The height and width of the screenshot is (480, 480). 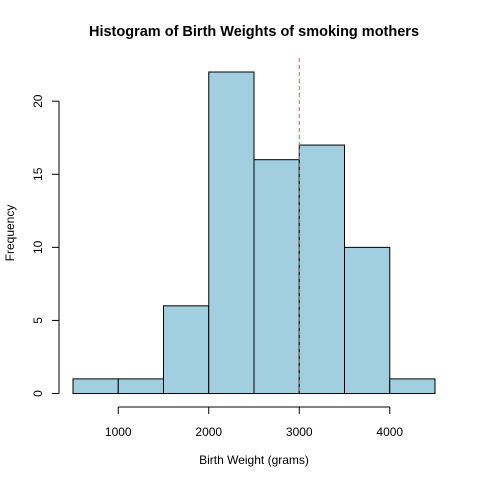 What do you see at coordinates (38, 174) in the screenshot?
I see `y-tick-label-15: 15` at bounding box center [38, 174].